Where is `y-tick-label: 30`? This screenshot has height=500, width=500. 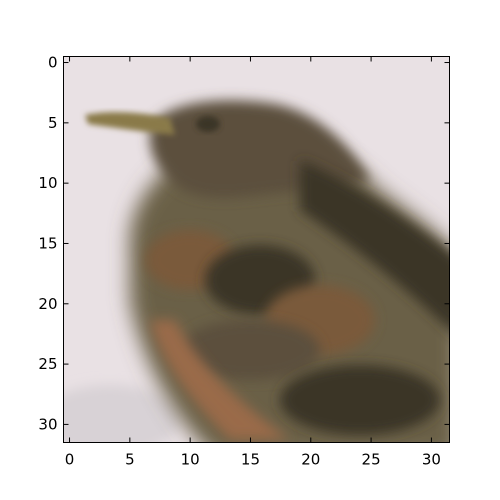 y-tick-label: 30 is located at coordinates (47, 424).